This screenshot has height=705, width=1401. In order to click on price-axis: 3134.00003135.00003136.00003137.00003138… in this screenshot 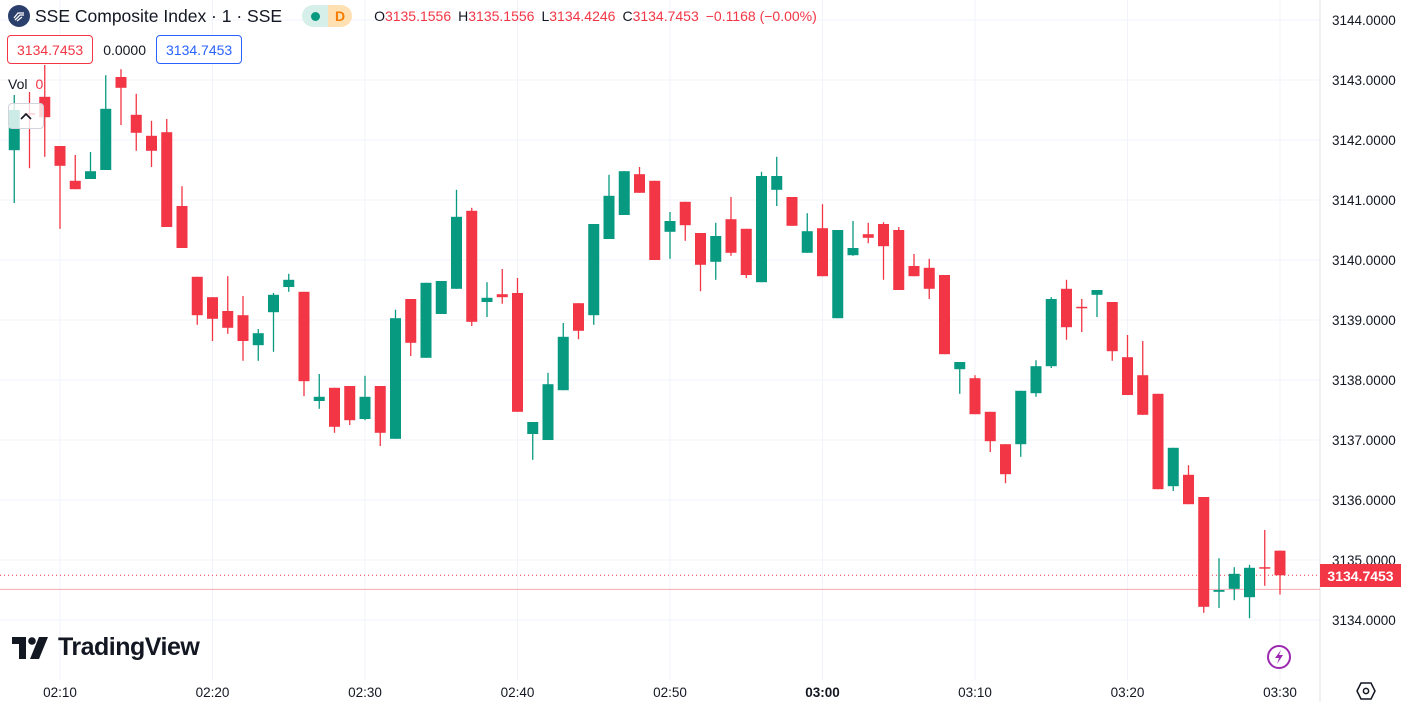, I will do `click(1364, 320)`.